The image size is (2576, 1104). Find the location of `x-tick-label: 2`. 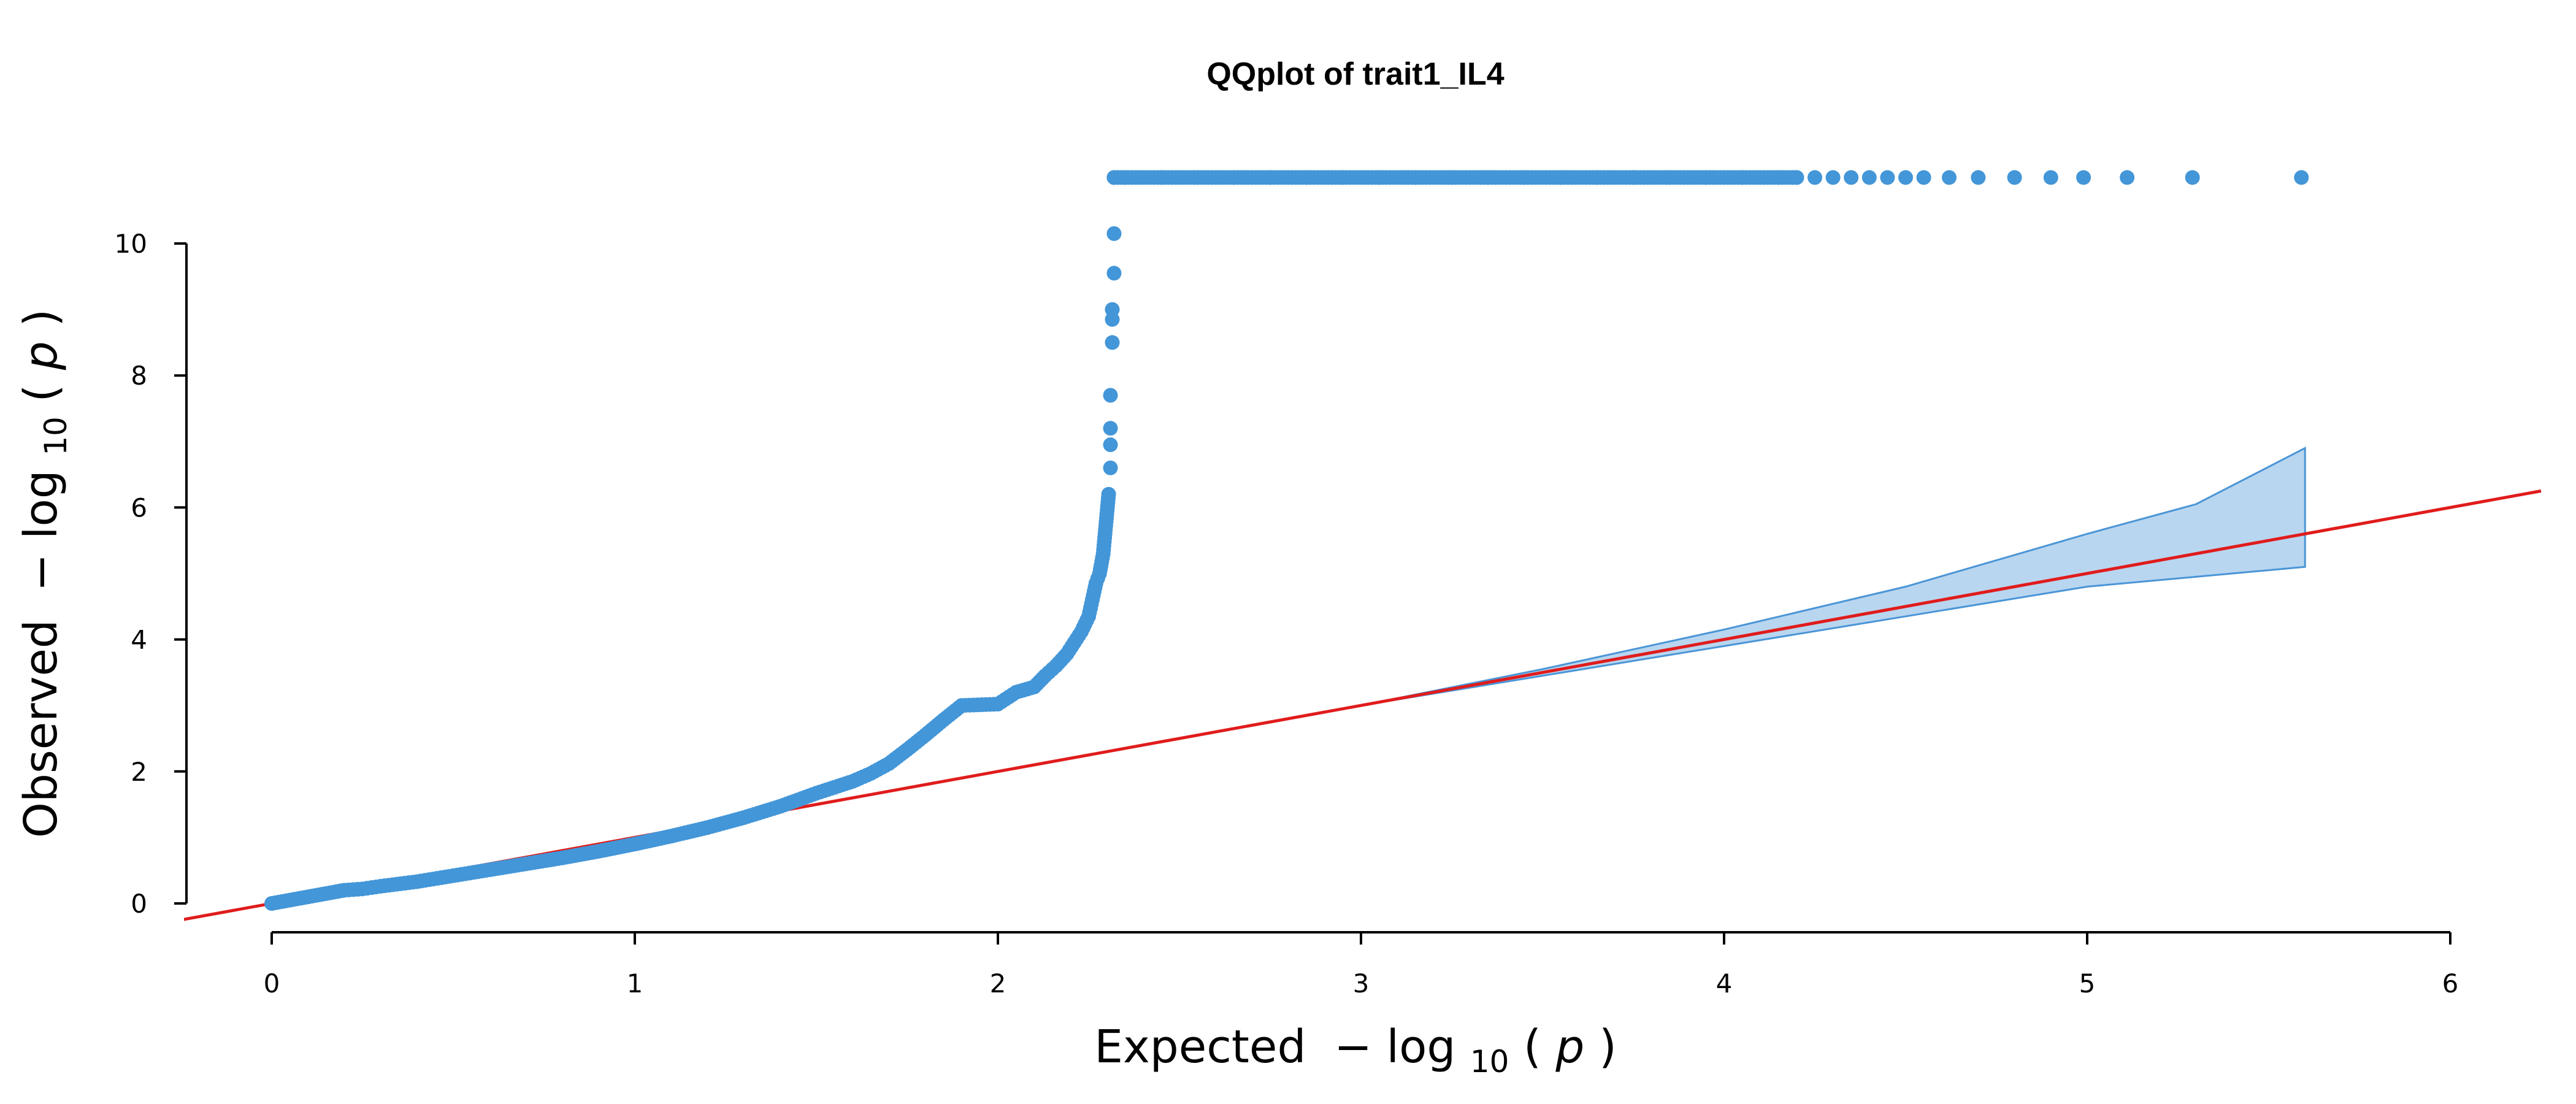

x-tick-label: 2 is located at coordinates (998, 983).